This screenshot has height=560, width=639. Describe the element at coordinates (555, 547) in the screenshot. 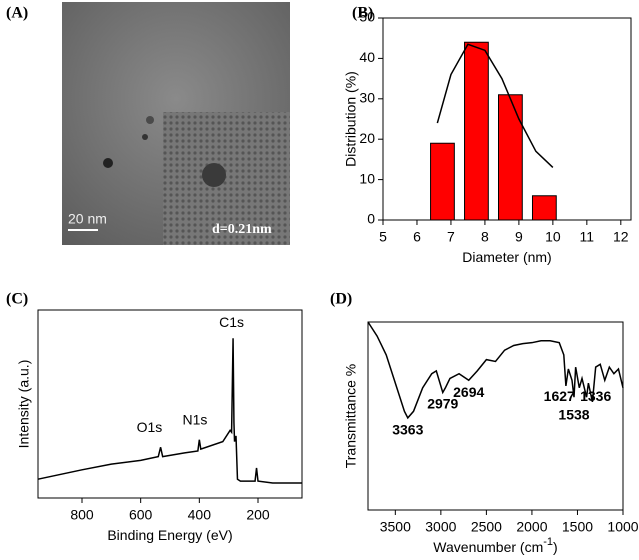

I see `x-axis-label-end: )` at that location.